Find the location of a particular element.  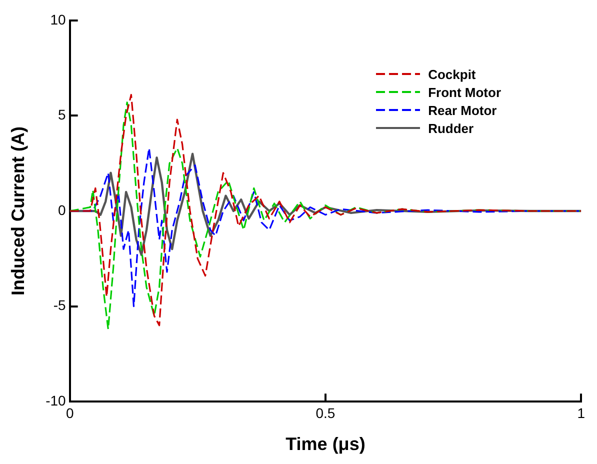

y-tick-label: 5 is located at coordinates (62, 114).